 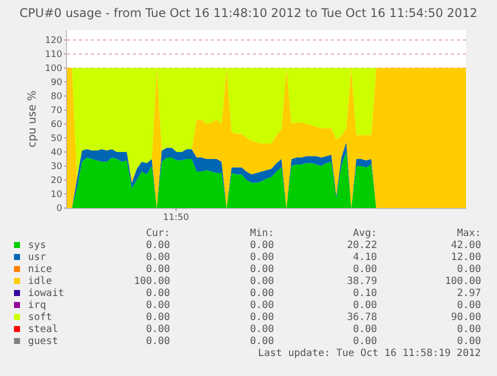 I want to click on y-tick-label: 70, so click(x=56, y=111).